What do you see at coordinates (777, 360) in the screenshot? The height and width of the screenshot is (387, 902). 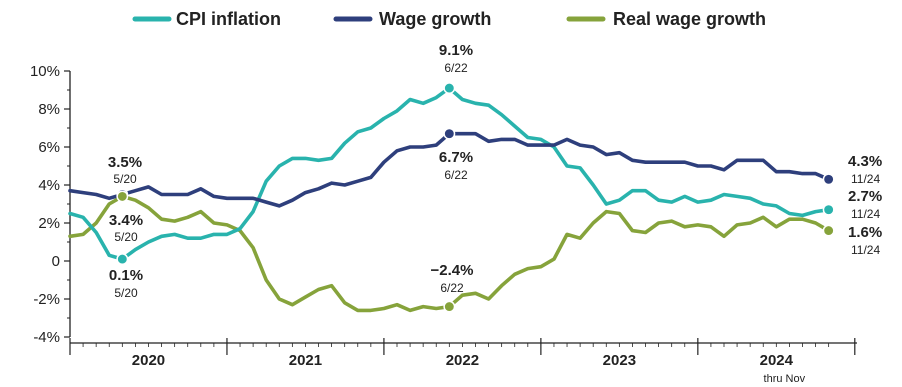 I see `year-label: 2024` at bounding box center [777, 360].